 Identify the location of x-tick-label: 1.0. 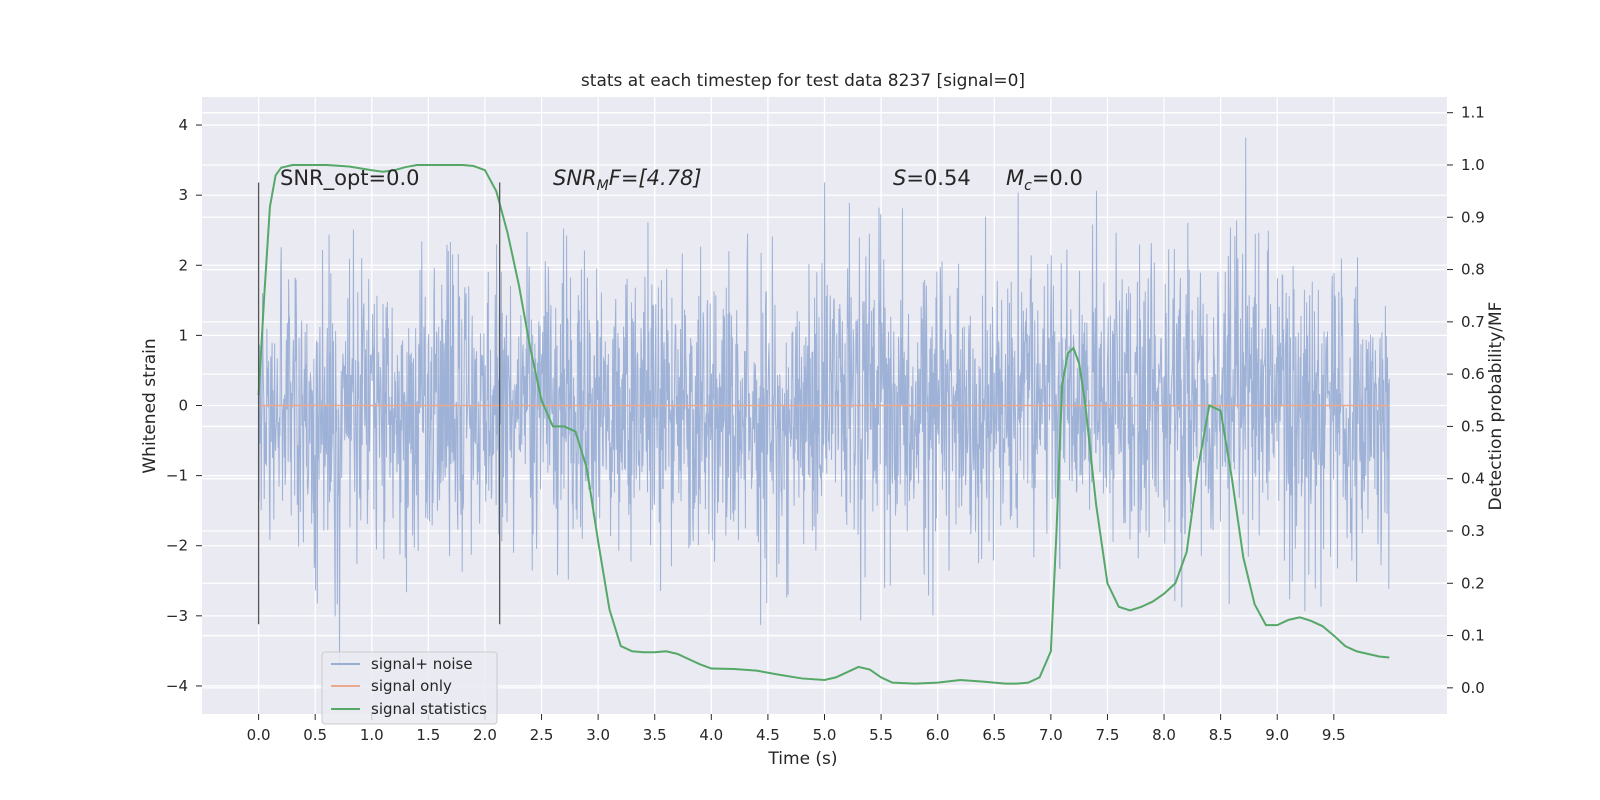
(372, 735).